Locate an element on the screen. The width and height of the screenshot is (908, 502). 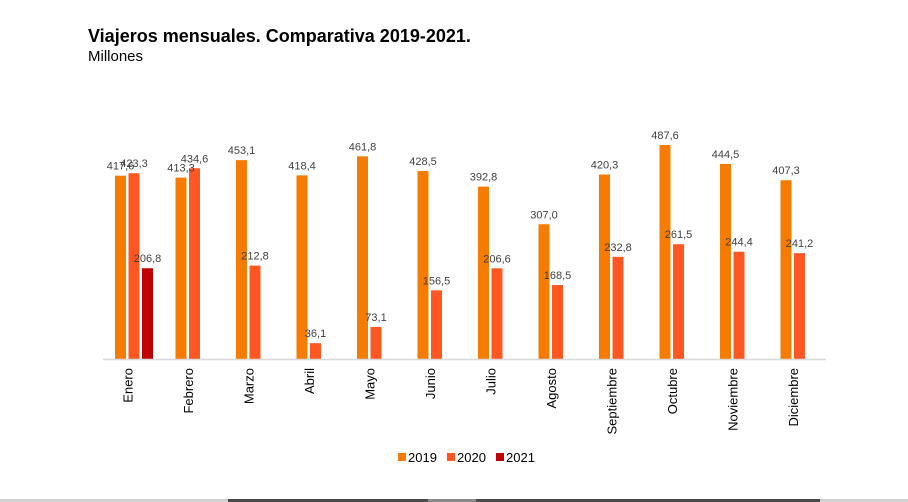
bar-2020-diciembre is located at coordinates (799, 306).